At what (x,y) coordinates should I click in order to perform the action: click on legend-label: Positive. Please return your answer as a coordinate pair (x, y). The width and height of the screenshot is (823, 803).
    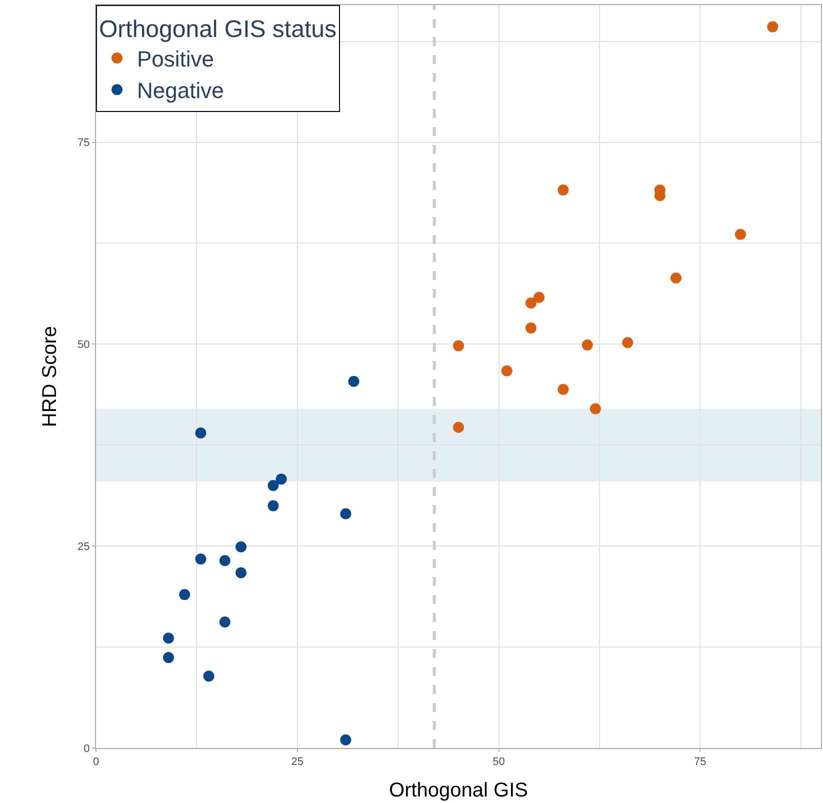
    Looking at the image, I should click on (175, 59).